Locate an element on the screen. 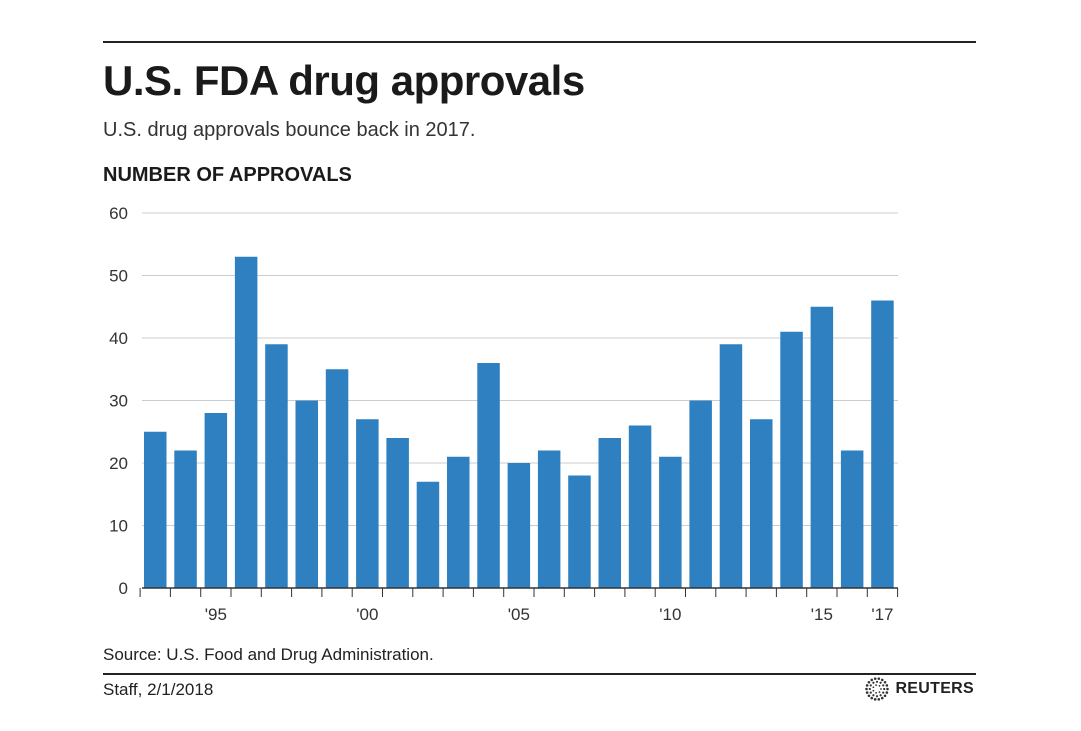  y-tick-label: 60 is located at coordinates (118, 213).